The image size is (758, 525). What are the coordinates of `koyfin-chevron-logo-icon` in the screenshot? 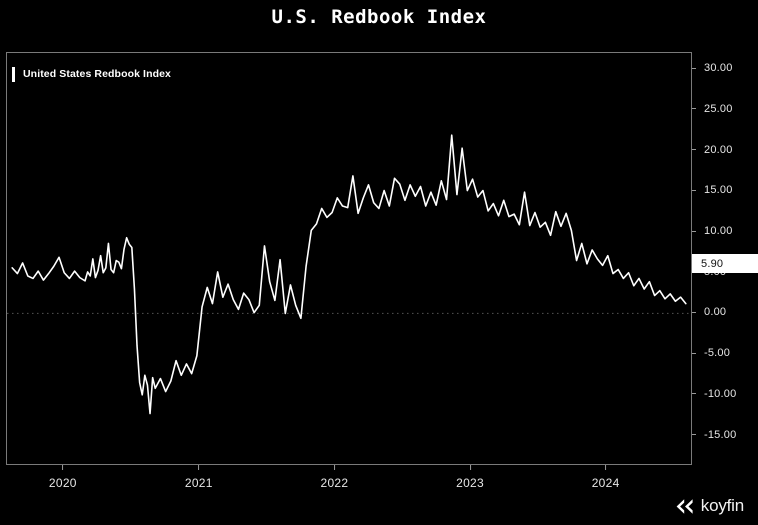 It's located at (685, 506).